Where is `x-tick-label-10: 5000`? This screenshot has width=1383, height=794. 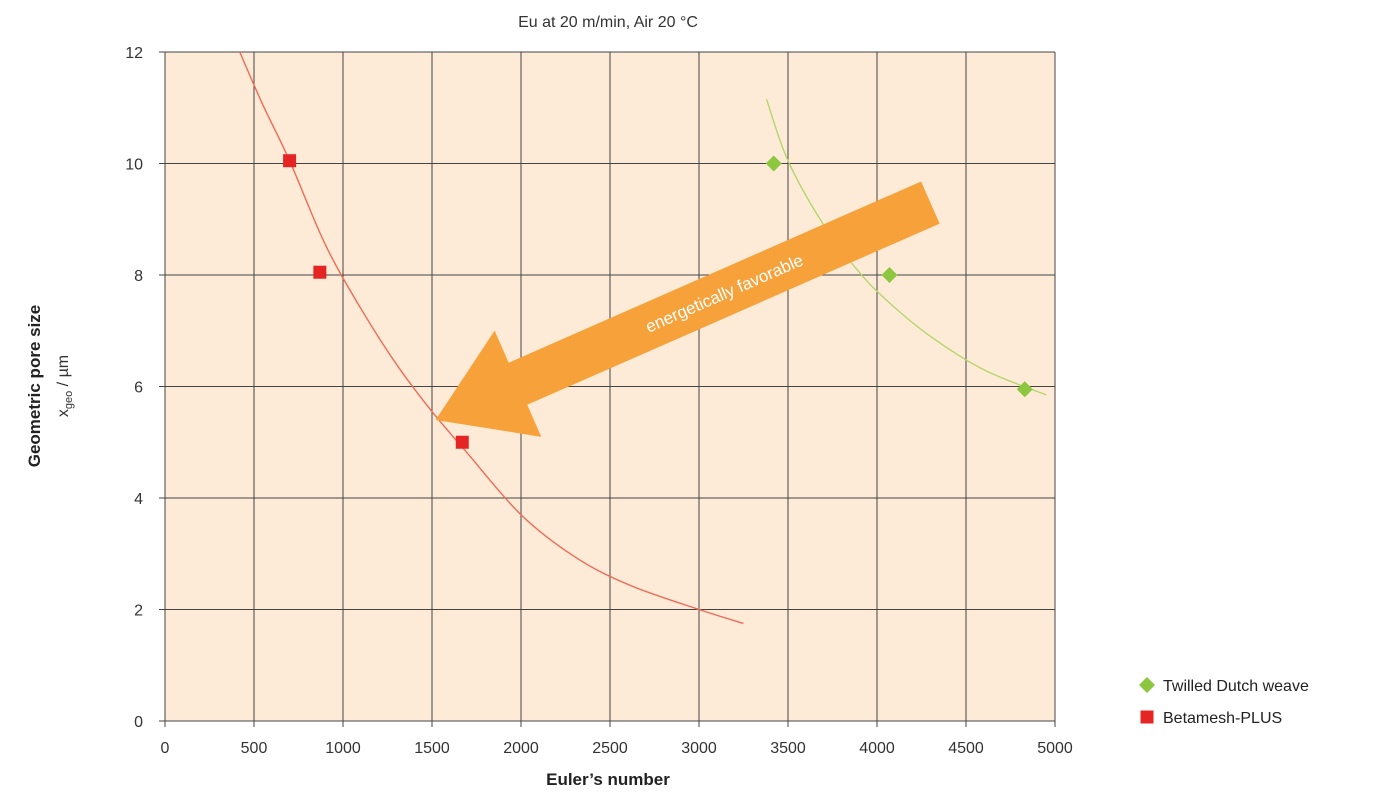
x-tick-label-10: 5000 is located at coordinates (1055, 748).